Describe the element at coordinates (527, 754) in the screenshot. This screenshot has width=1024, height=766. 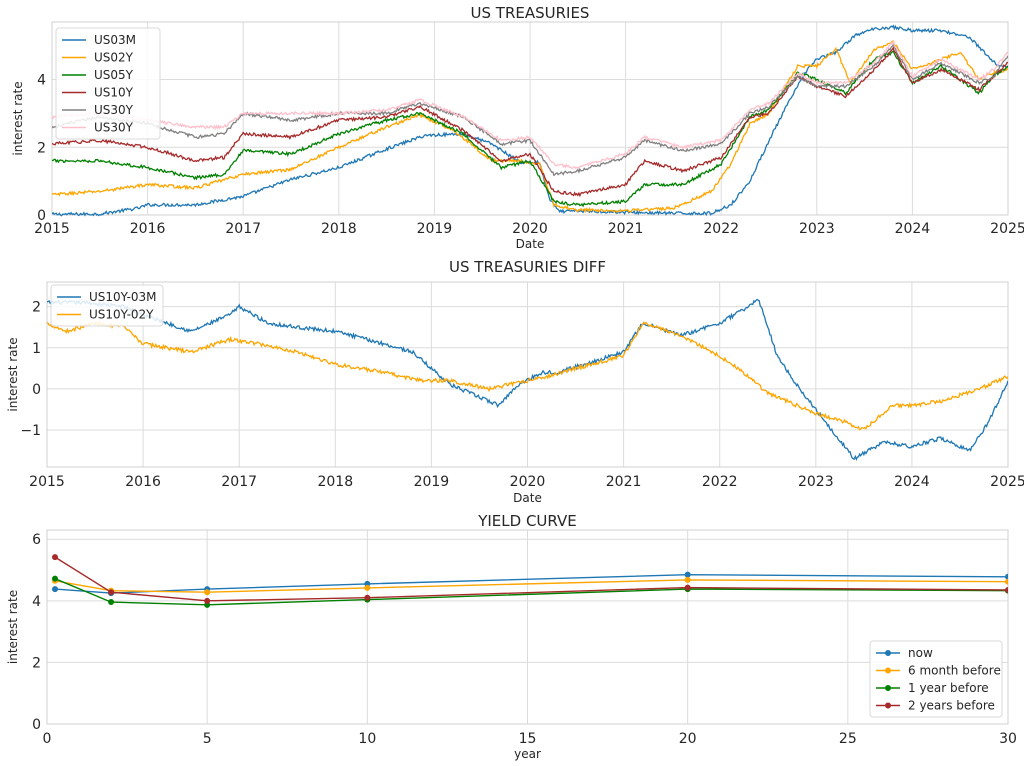
I see `x-axis-label: year` at that location.